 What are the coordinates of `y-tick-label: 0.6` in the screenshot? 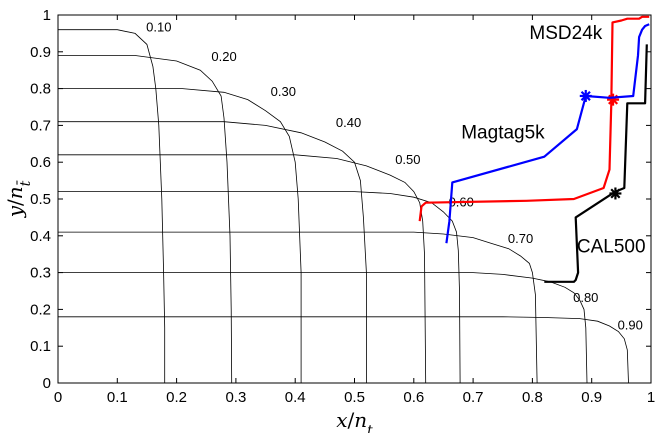 It's located at (40, 162).